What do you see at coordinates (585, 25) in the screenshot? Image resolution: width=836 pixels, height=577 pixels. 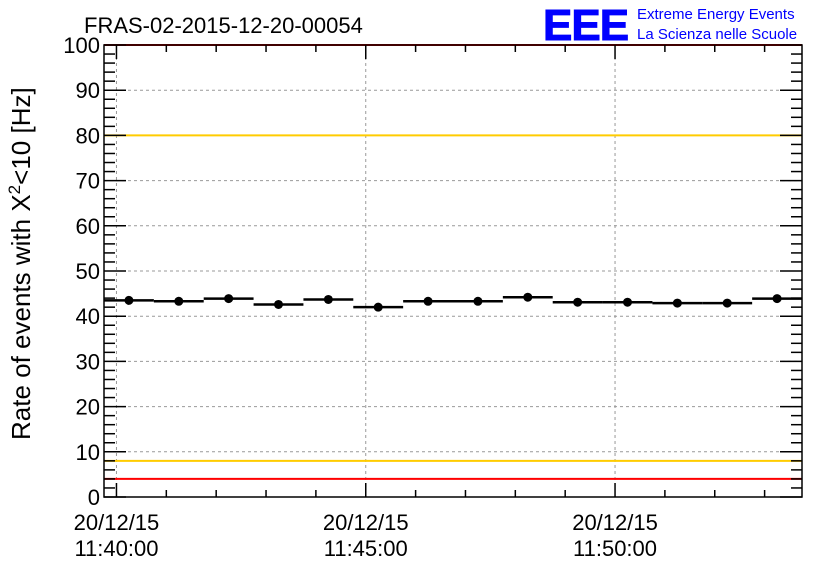 I see `logo-mark: EEE` at bounding box center [585, 25].